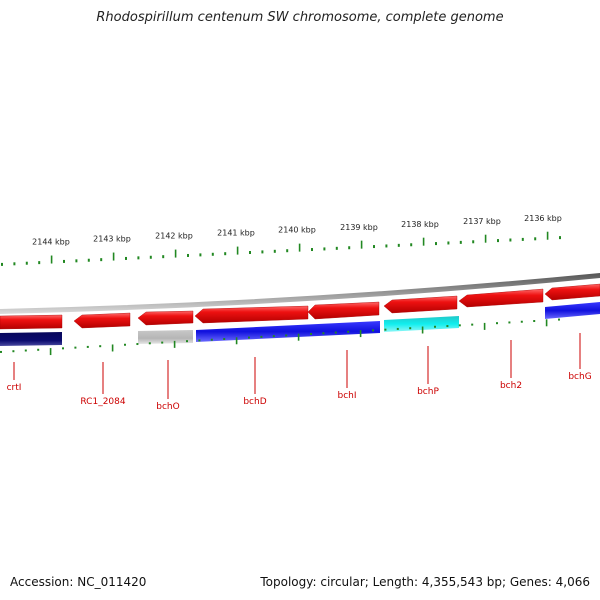 The image size is (600, 600). I want to click on accession-text: Accession: NC_011420, so click(78, 582).